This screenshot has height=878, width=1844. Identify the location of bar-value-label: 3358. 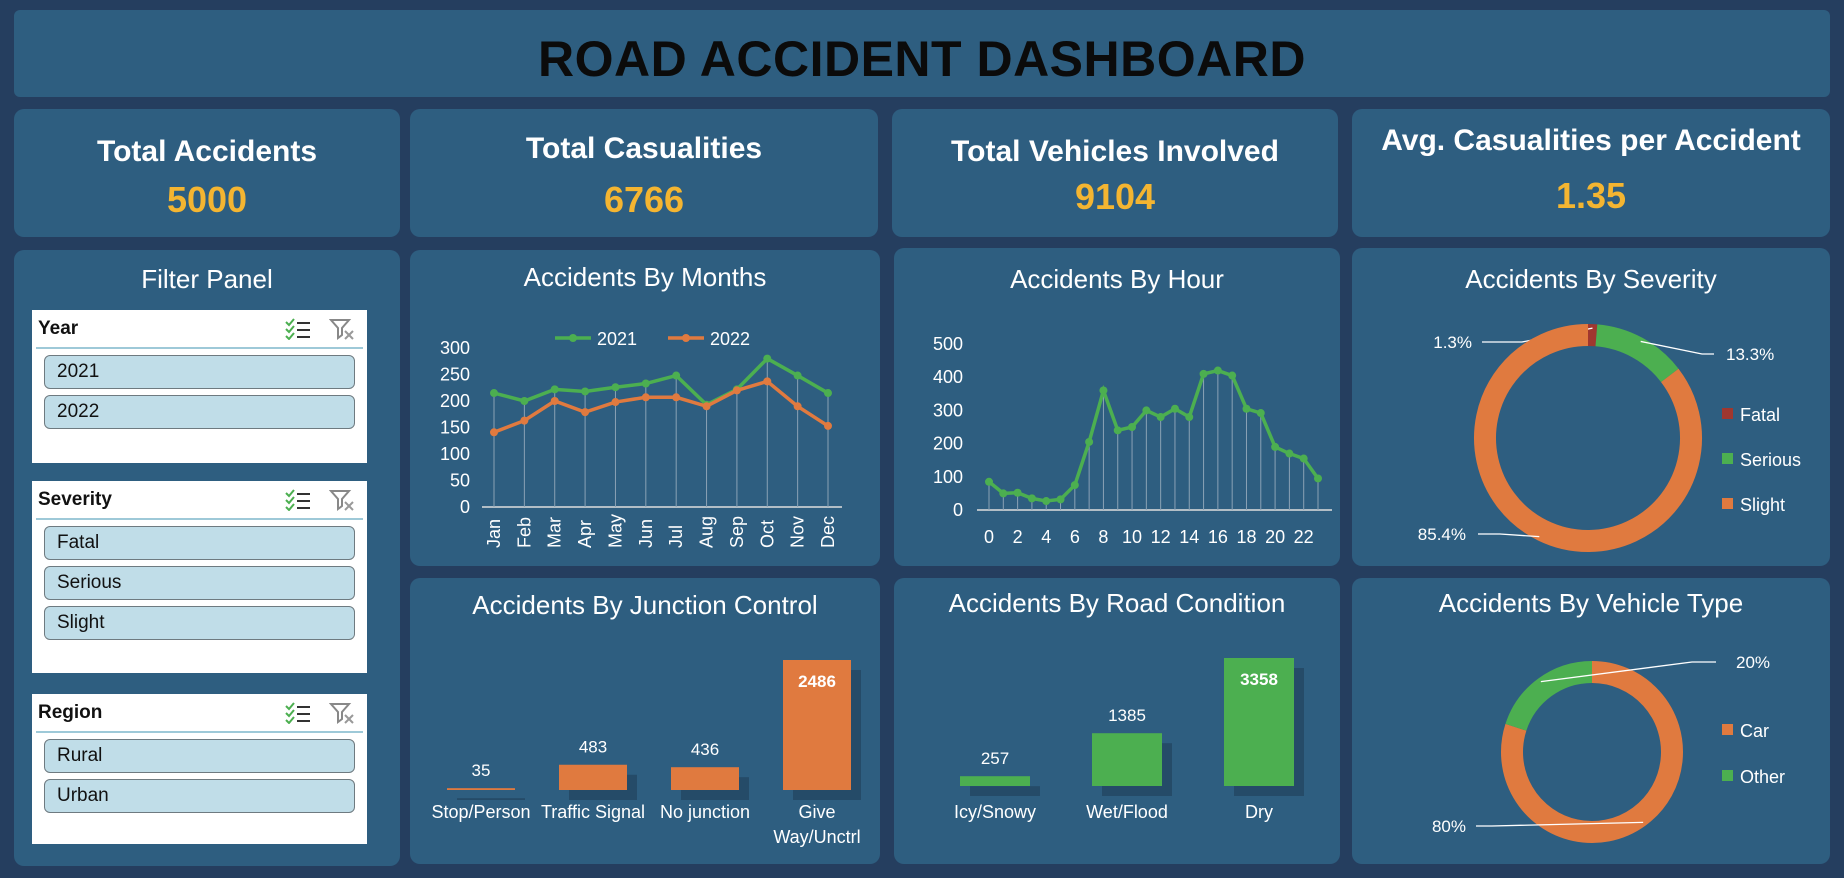
(1259, 679).